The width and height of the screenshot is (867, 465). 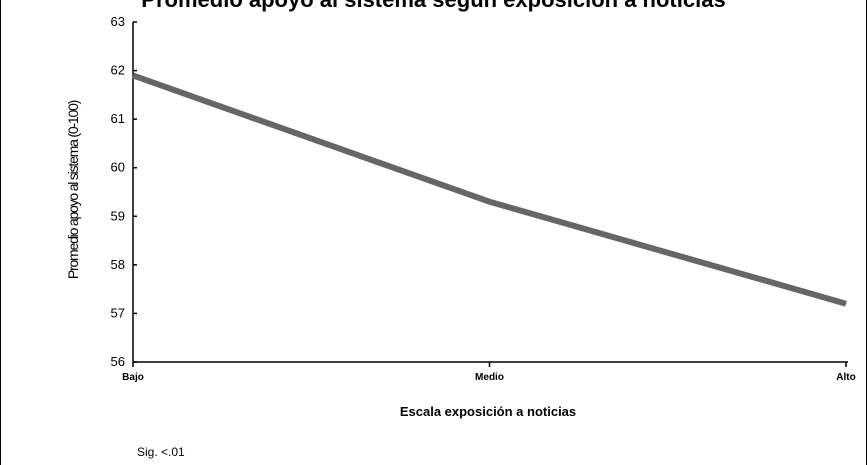 What do you see at coordinates (161, 452) in the screenshot?
I see `significance-note: Sig. <.01` at bounding box center [161, 452].